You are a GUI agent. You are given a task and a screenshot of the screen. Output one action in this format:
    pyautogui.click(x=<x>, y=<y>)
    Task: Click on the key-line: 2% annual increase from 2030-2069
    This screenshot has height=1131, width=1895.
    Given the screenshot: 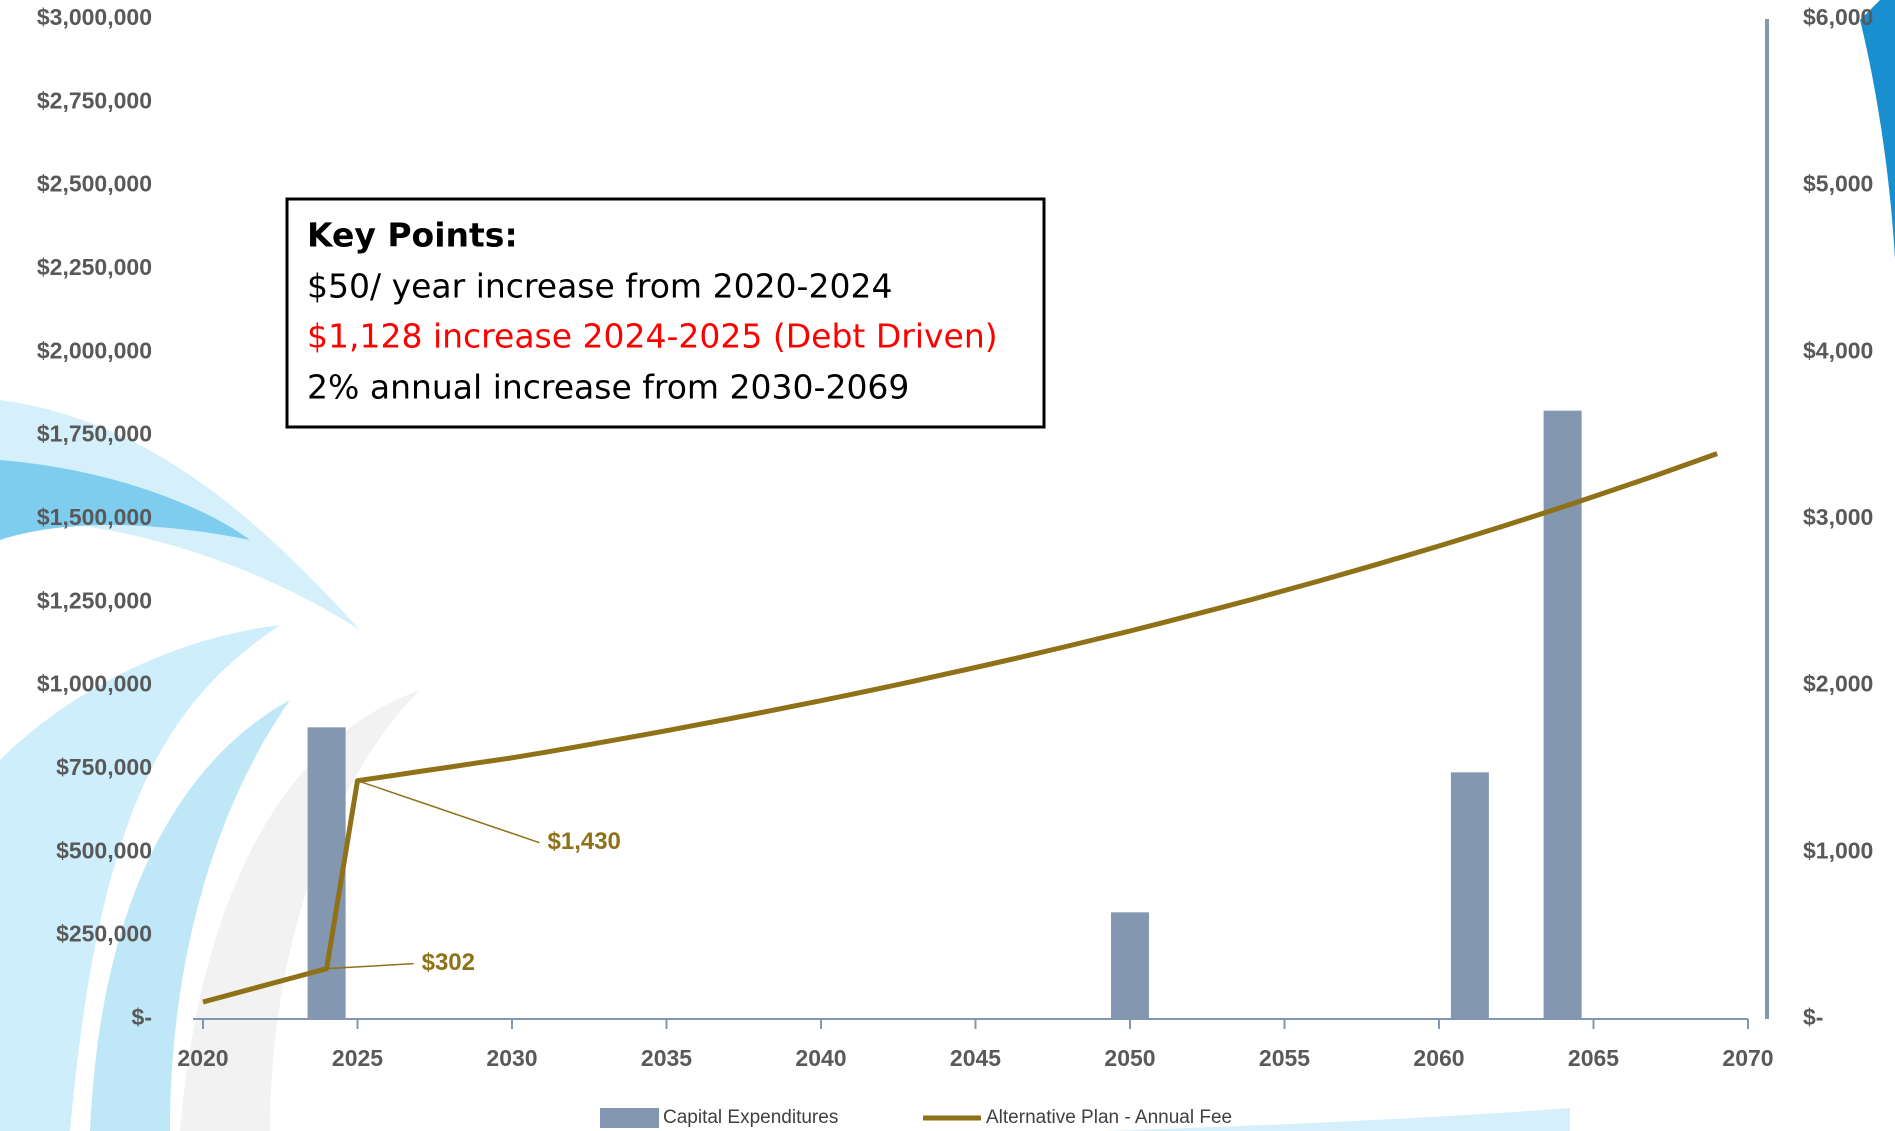 What is the action you would take?
    pyautogui.click(x=608, y=387)
    